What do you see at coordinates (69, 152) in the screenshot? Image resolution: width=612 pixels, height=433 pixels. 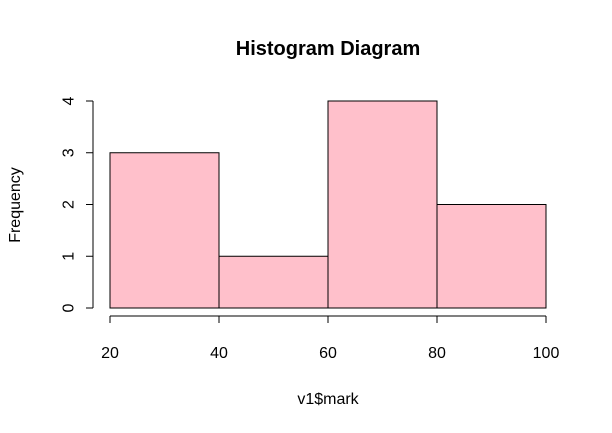 I see `y-tick-label-3: 3` at bounding box center [69, 152].